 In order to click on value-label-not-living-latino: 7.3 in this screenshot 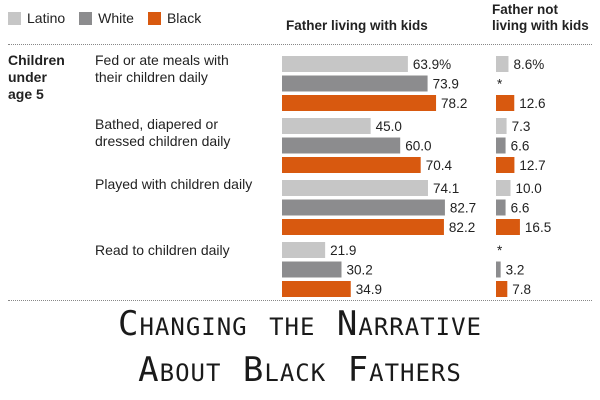, I will do `click(521, 126)`.